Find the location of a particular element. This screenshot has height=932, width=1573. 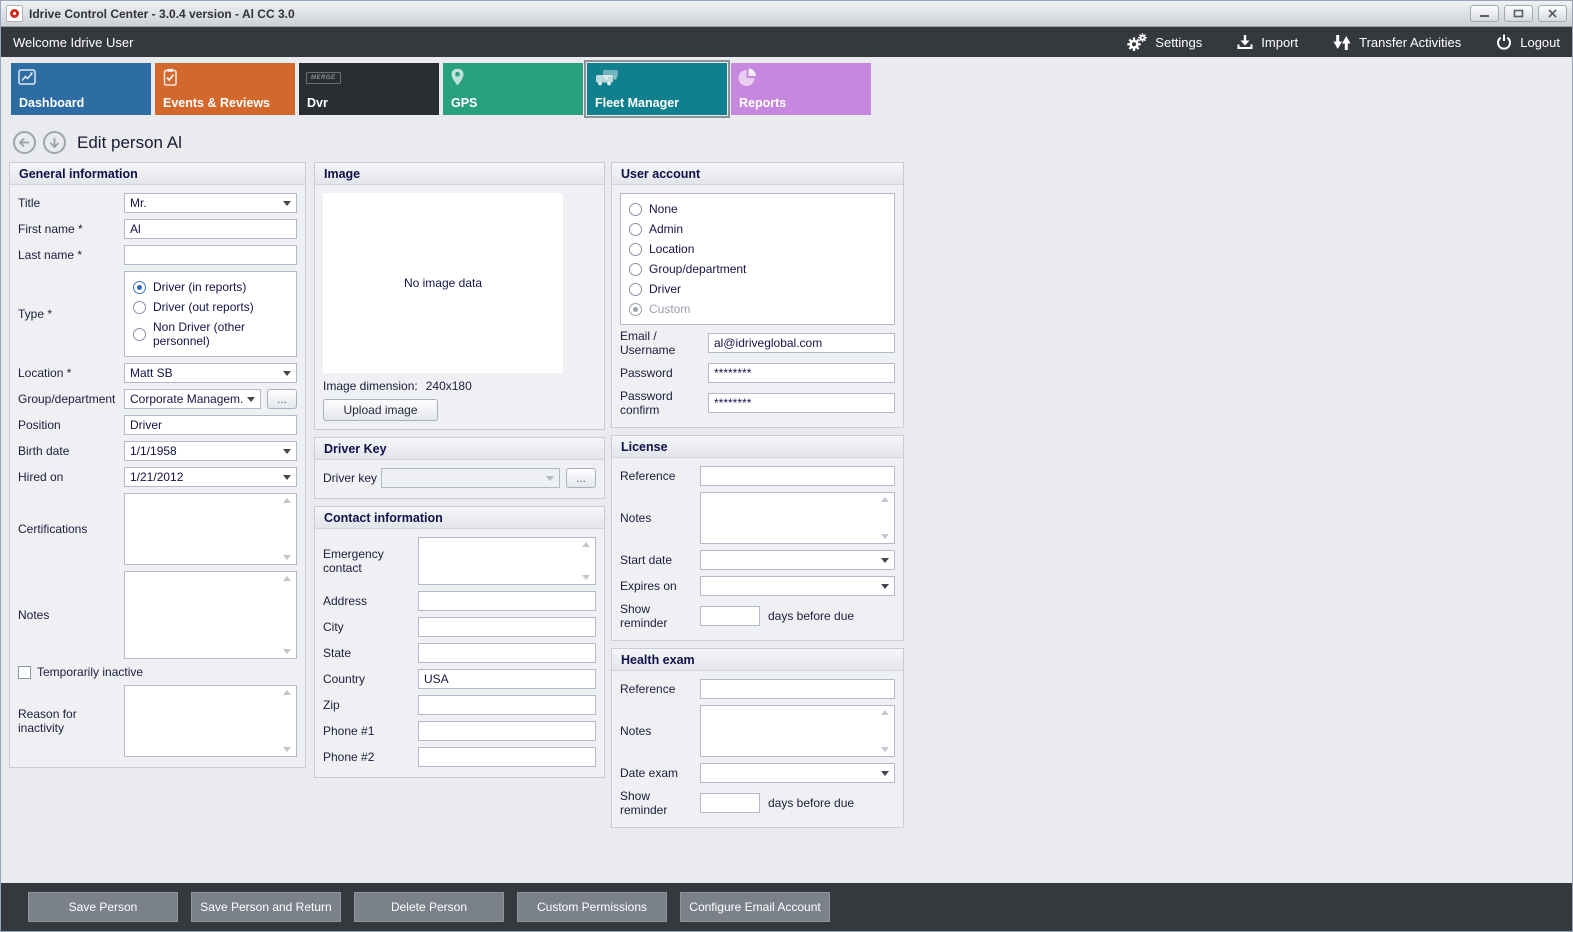

tile-dvr: MERGE Dvr is located at coordinates (369, 89).